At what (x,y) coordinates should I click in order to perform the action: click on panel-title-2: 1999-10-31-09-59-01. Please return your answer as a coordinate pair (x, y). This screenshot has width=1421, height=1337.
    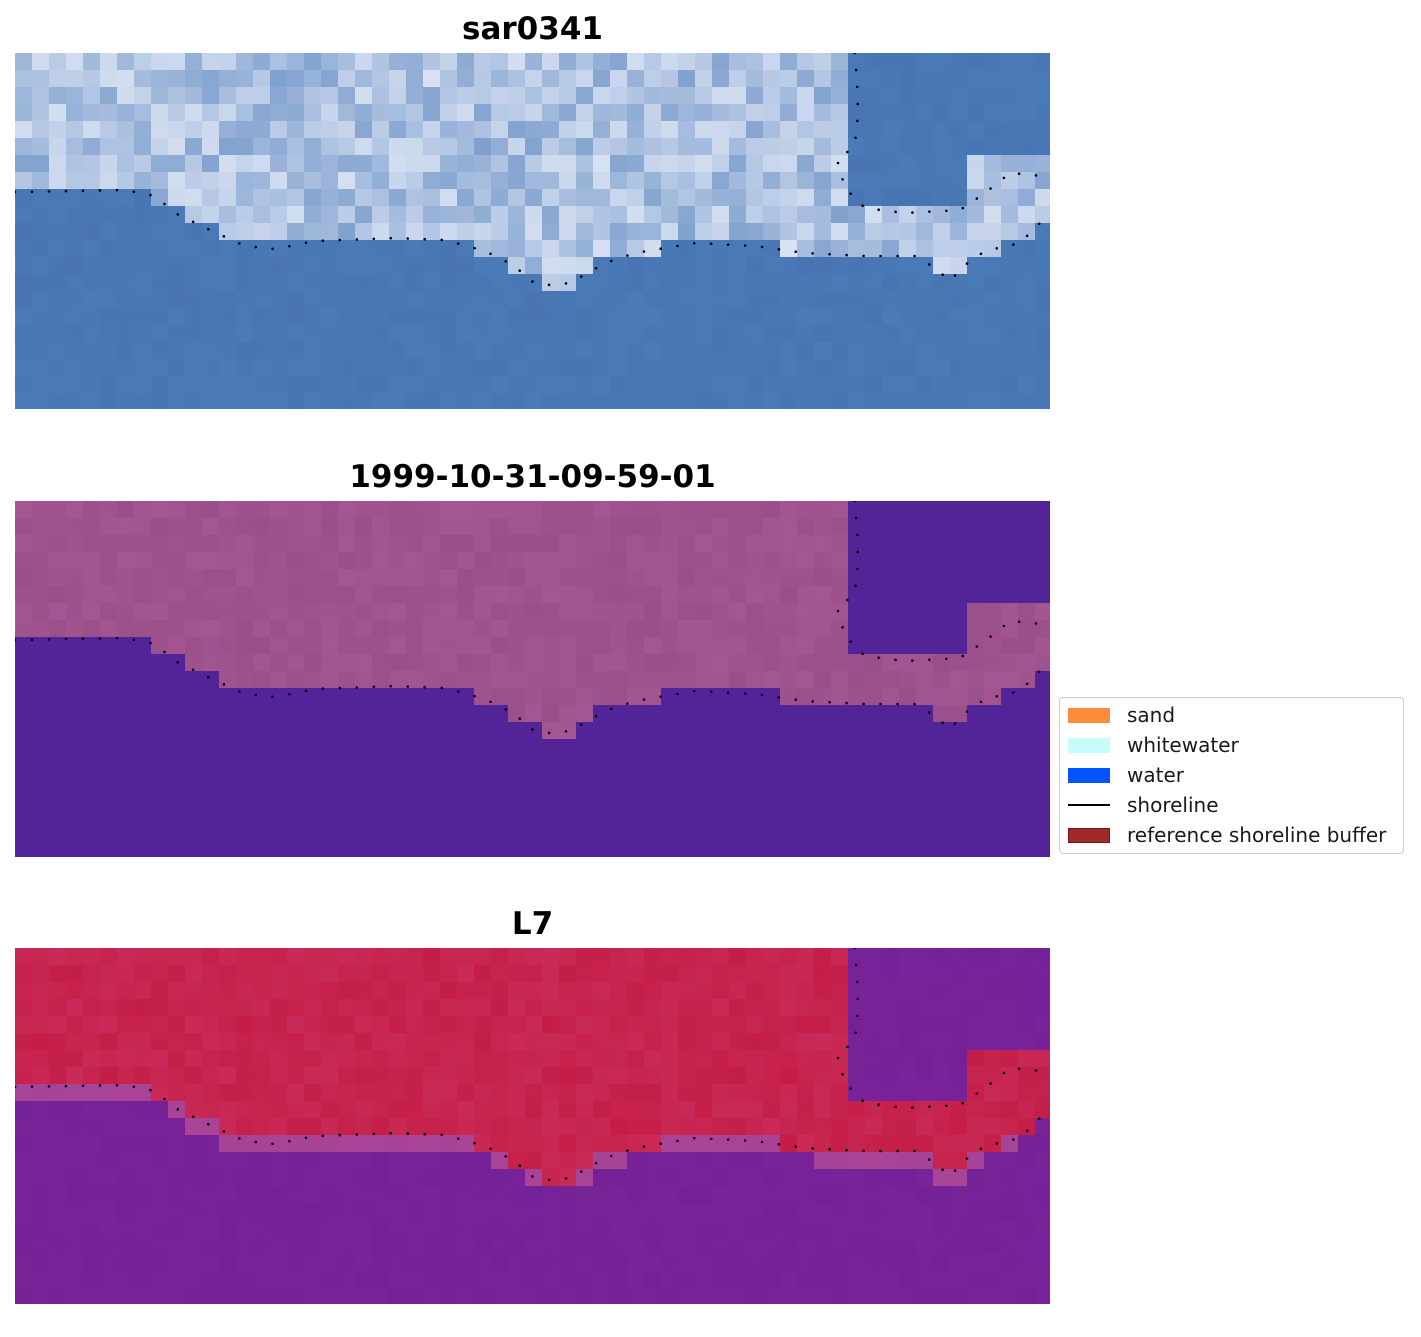
    Looking at the image, I should click on (532, 477).